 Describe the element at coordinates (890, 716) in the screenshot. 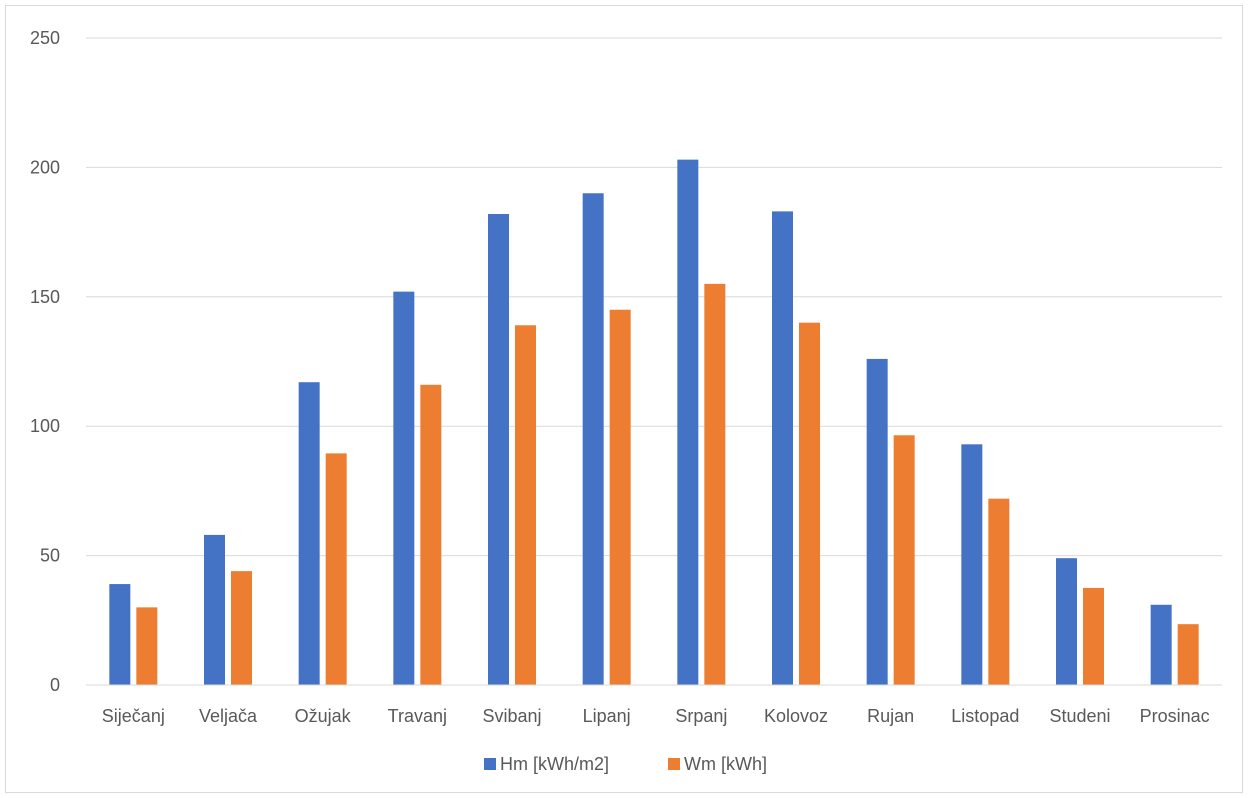

I see `x-tick-label: Rujan` at that location.